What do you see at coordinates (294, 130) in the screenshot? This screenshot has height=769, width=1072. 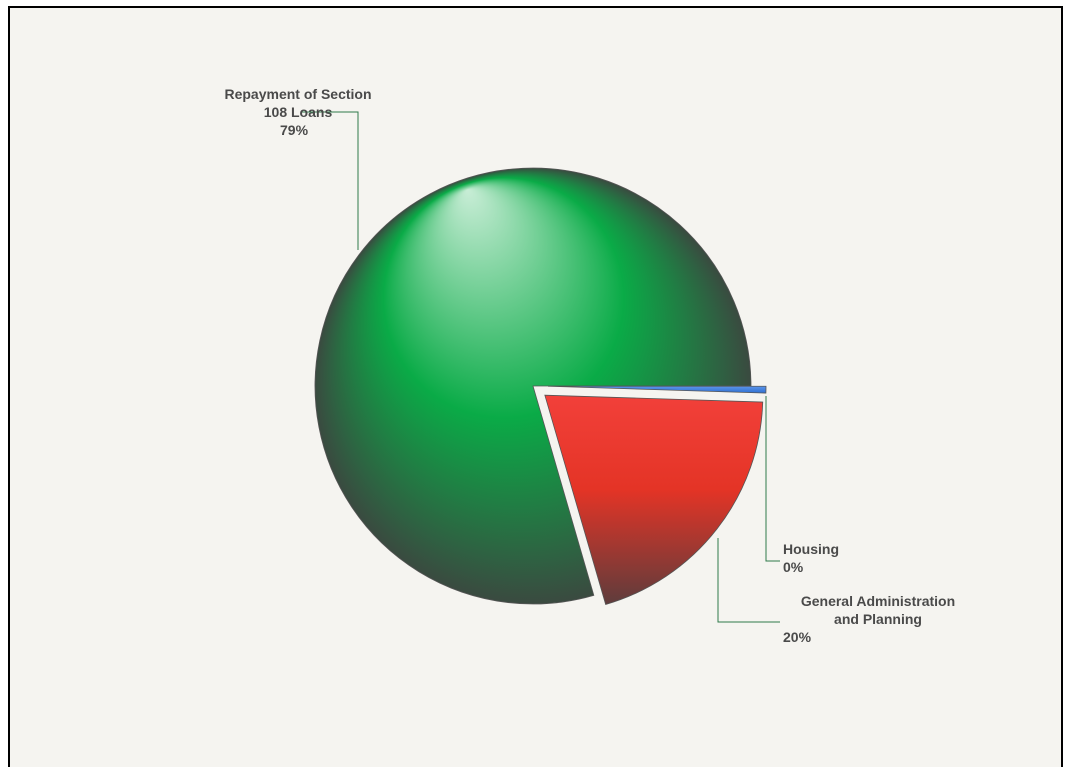 I see `slice-percent-label: 79%` at bounding box center [294, 130].